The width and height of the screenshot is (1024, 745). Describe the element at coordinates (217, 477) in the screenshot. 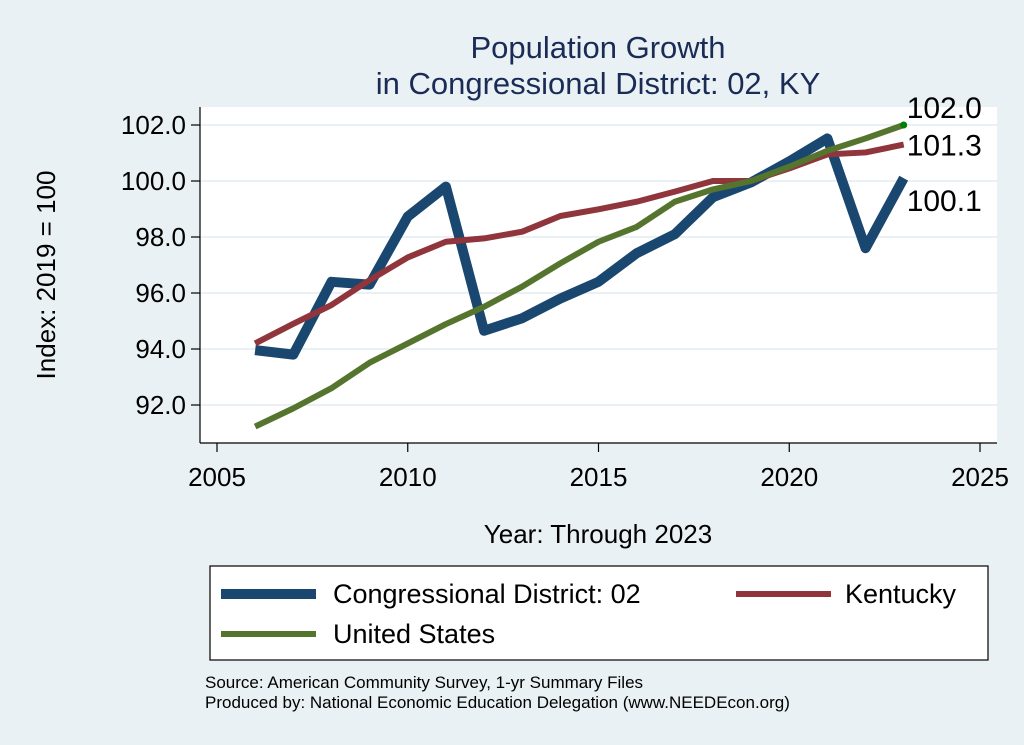

I see `x-tick-label: 2005` at that location.